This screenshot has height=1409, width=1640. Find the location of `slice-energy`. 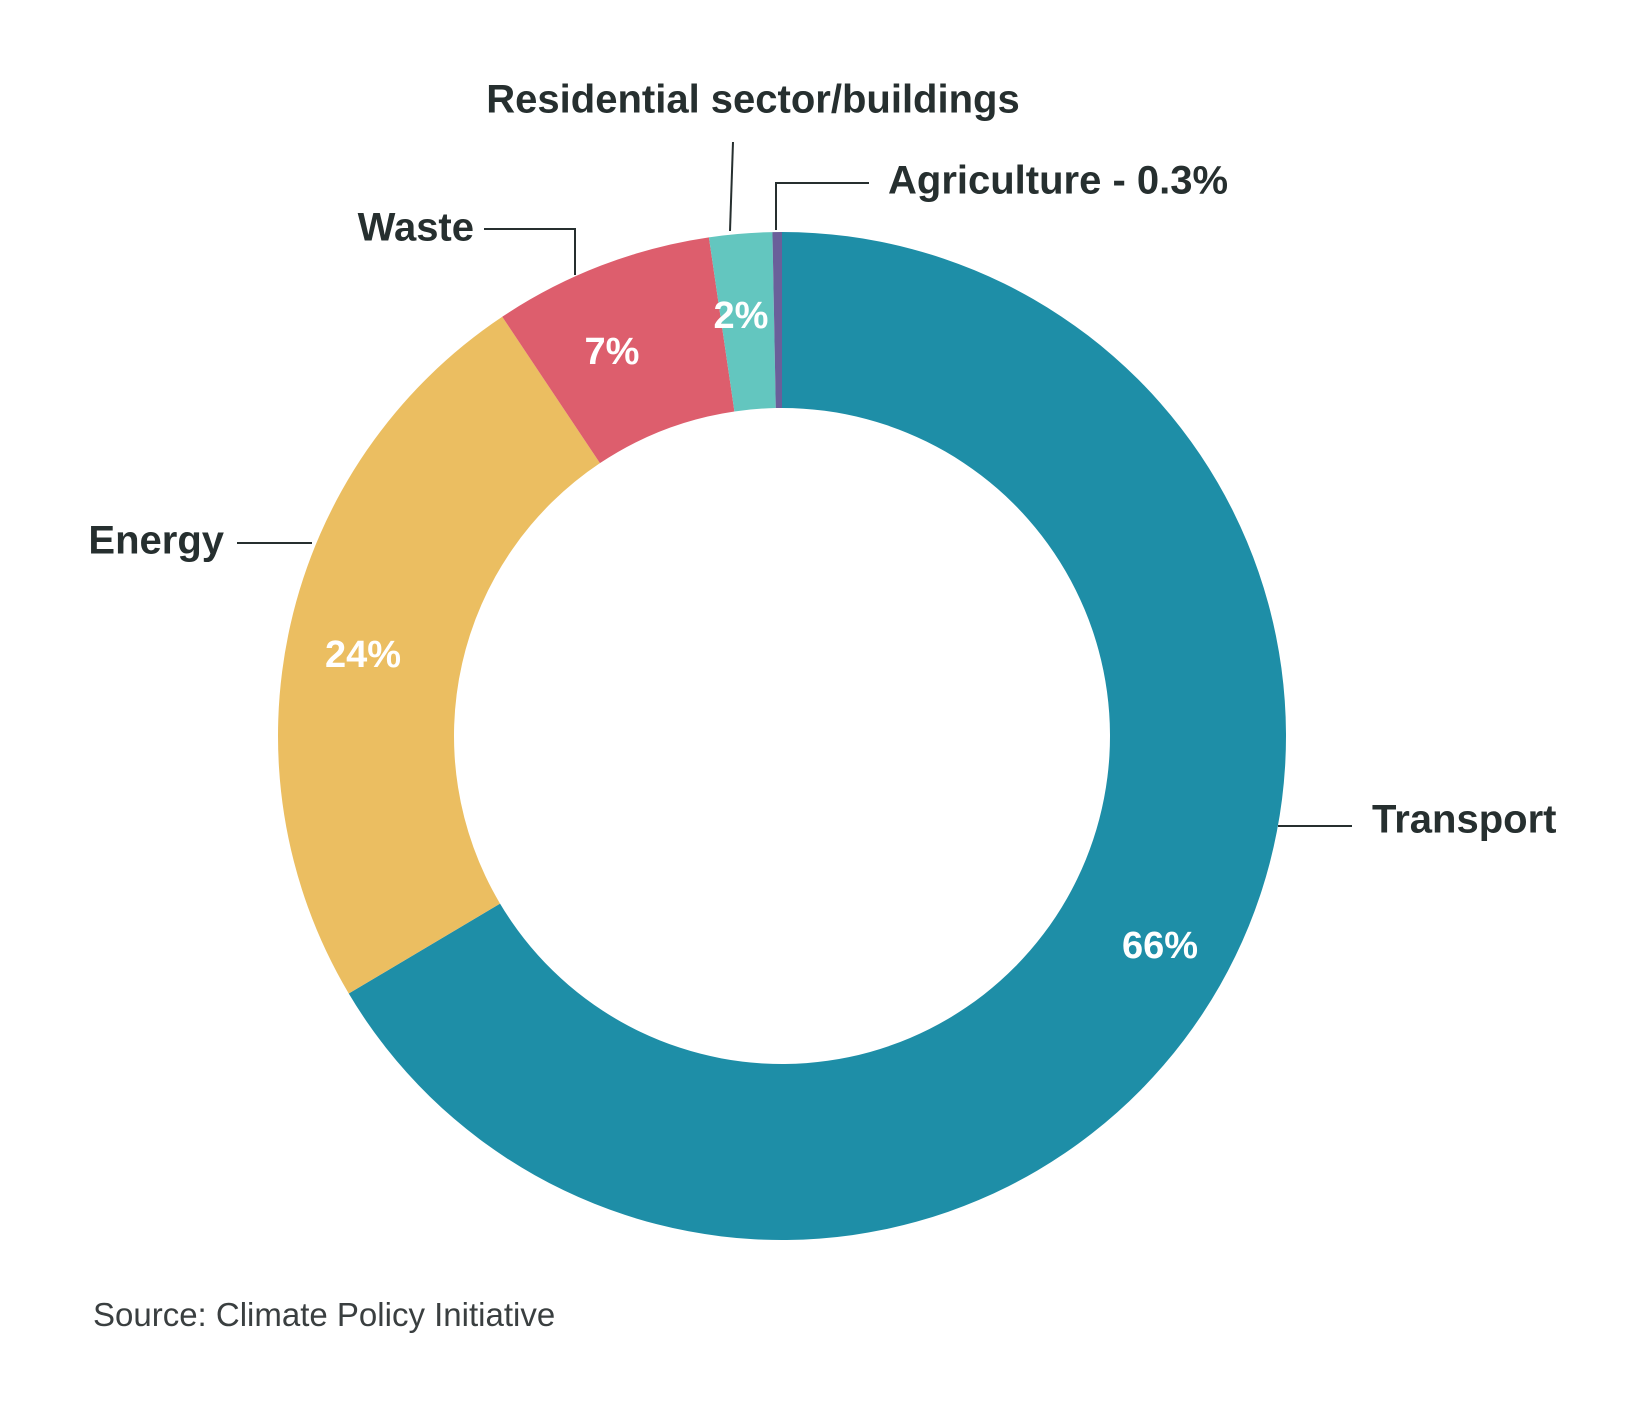

slice-energy is located at coordinates (438, 655).